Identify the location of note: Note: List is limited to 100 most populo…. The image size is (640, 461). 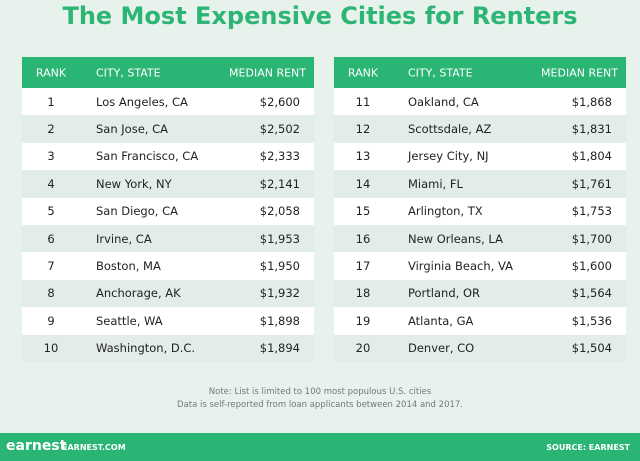
(320, 392).